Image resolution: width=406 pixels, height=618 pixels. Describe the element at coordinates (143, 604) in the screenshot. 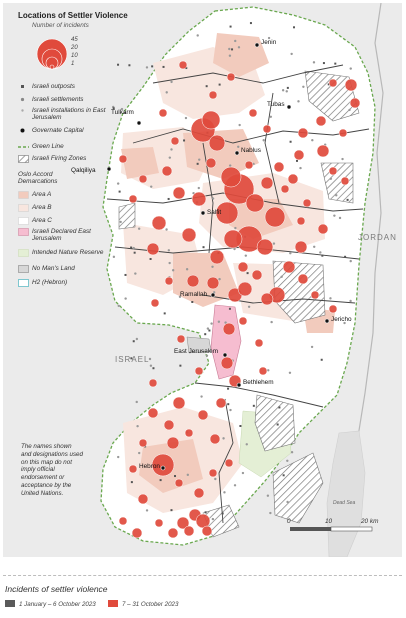

I see `footer-legend-period2: 7 – 31 October 2023` at that location.